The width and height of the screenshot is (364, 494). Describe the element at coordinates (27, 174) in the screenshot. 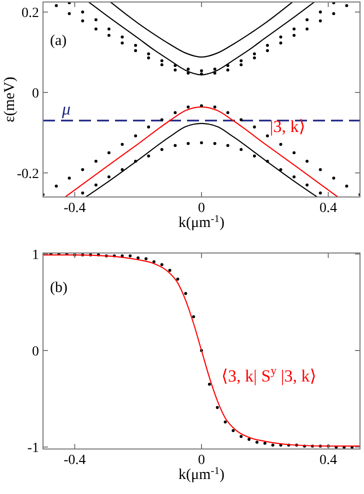

I see `y-tick-label: -0.2` at that location.